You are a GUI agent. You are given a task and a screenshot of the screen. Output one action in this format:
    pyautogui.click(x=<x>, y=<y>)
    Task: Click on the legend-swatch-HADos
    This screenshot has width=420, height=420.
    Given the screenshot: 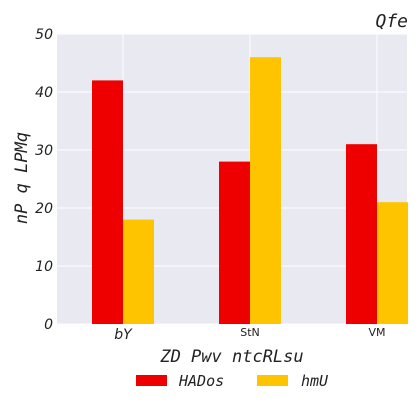 What is the action you would take?
    pyautogui.click(x=151, y=380)
    